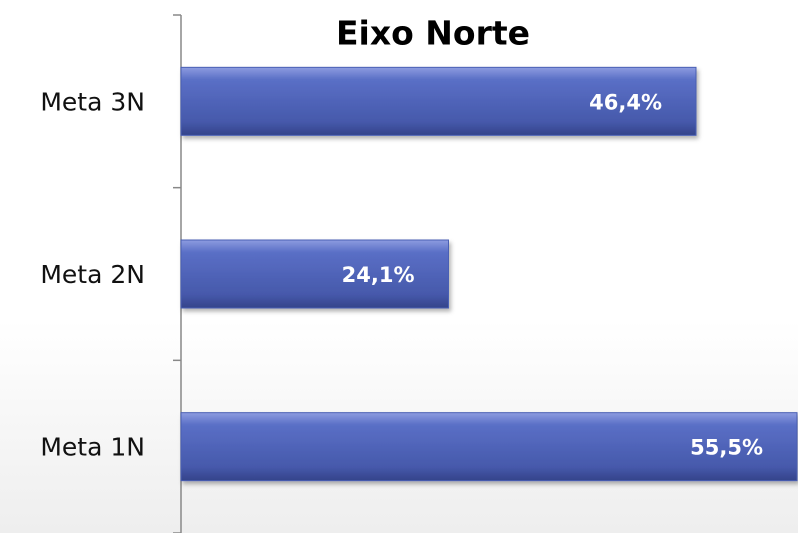 Image resolution: width=798 pixels, height=533 pixels. What do you see at coordinates (726, 448) in the screenshot?
I see `value-label: 55,5%` at bounding box center [726, 448].